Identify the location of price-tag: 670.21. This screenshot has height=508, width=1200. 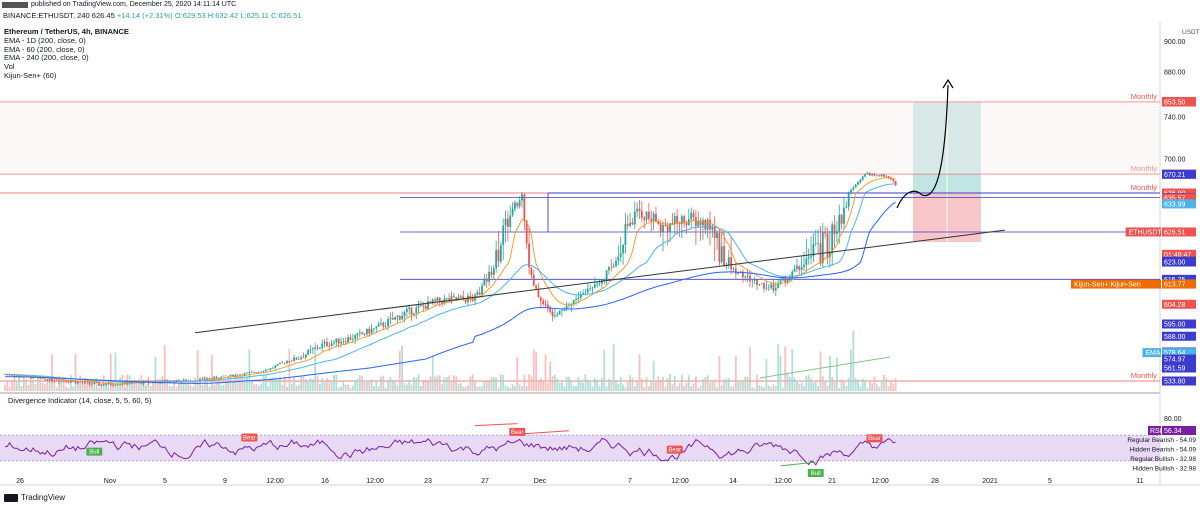
(1175, 175).